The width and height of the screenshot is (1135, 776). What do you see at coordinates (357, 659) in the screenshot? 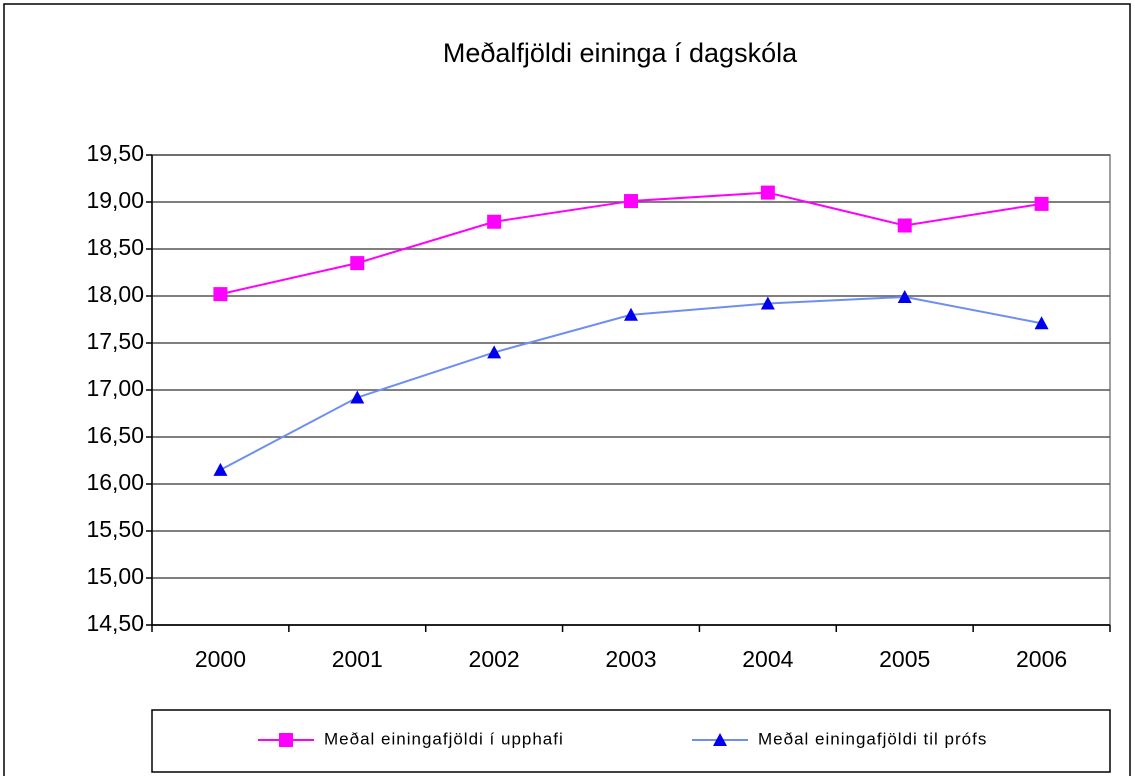
I see `x-tick-label: 2001` at bounding box center [357, 659].